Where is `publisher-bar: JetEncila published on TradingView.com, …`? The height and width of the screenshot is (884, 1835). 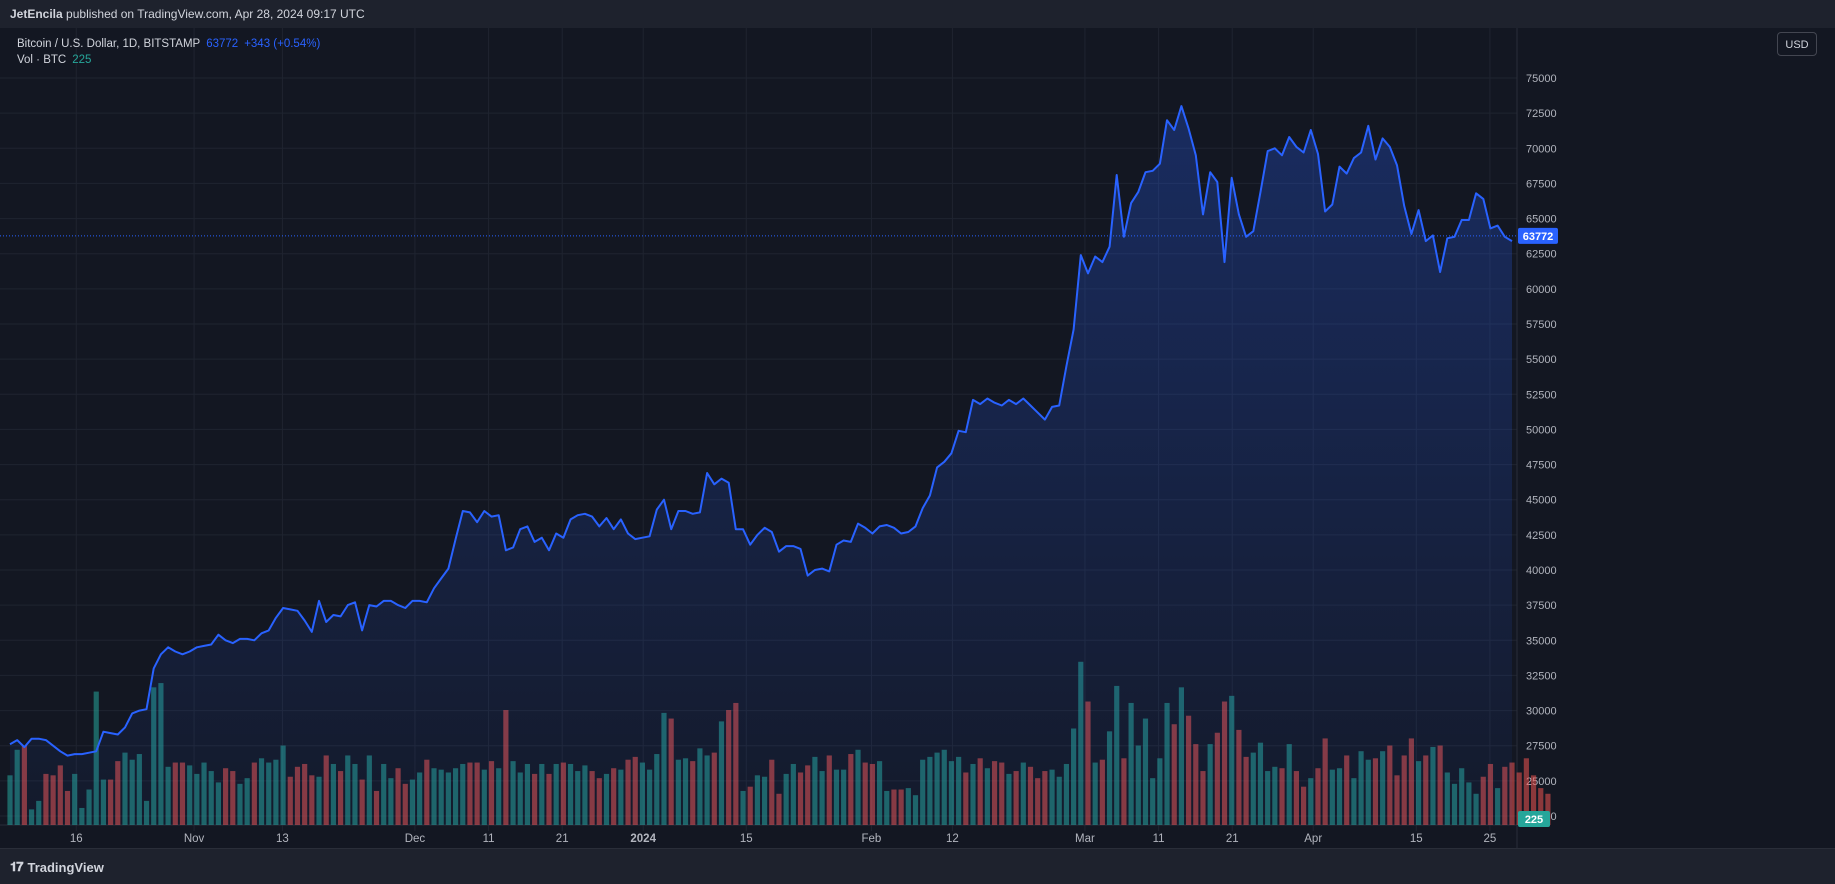
publisher-bar: JetEncila published on TradingView.com, … is located at coordinates (917, 14).